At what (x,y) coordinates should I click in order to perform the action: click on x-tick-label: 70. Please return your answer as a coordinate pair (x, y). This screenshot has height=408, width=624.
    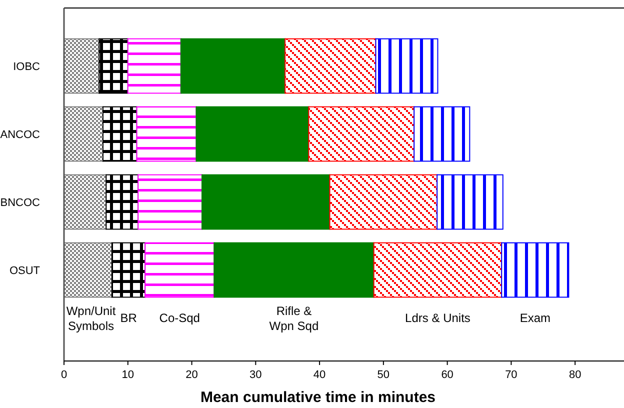
    Looking at the image, I should click on (511, 375).